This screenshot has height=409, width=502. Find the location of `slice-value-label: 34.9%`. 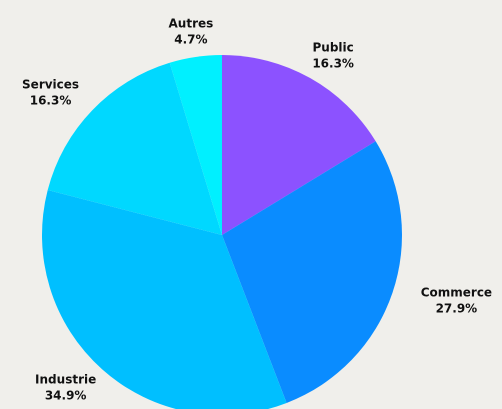

slice-value-label: 34.9% is located at coordinates (66, 396).